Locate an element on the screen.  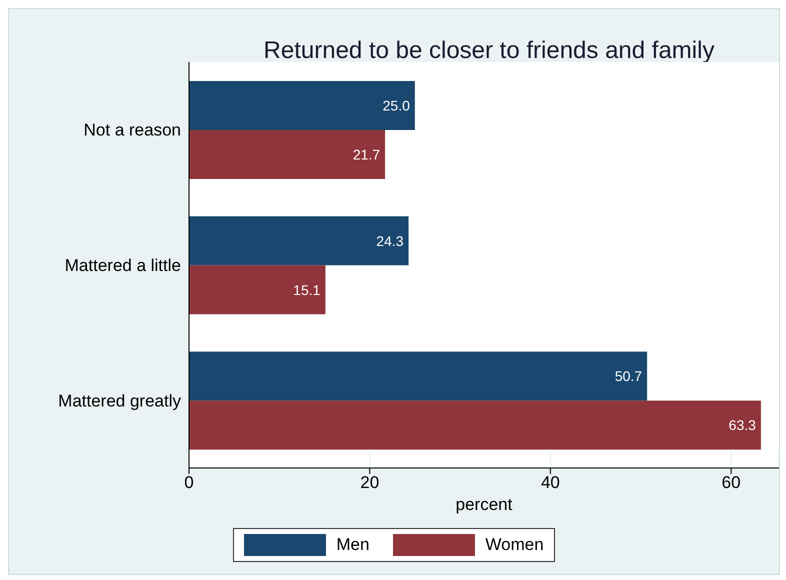
legend-label: Men is located at coordinates (353, 545).